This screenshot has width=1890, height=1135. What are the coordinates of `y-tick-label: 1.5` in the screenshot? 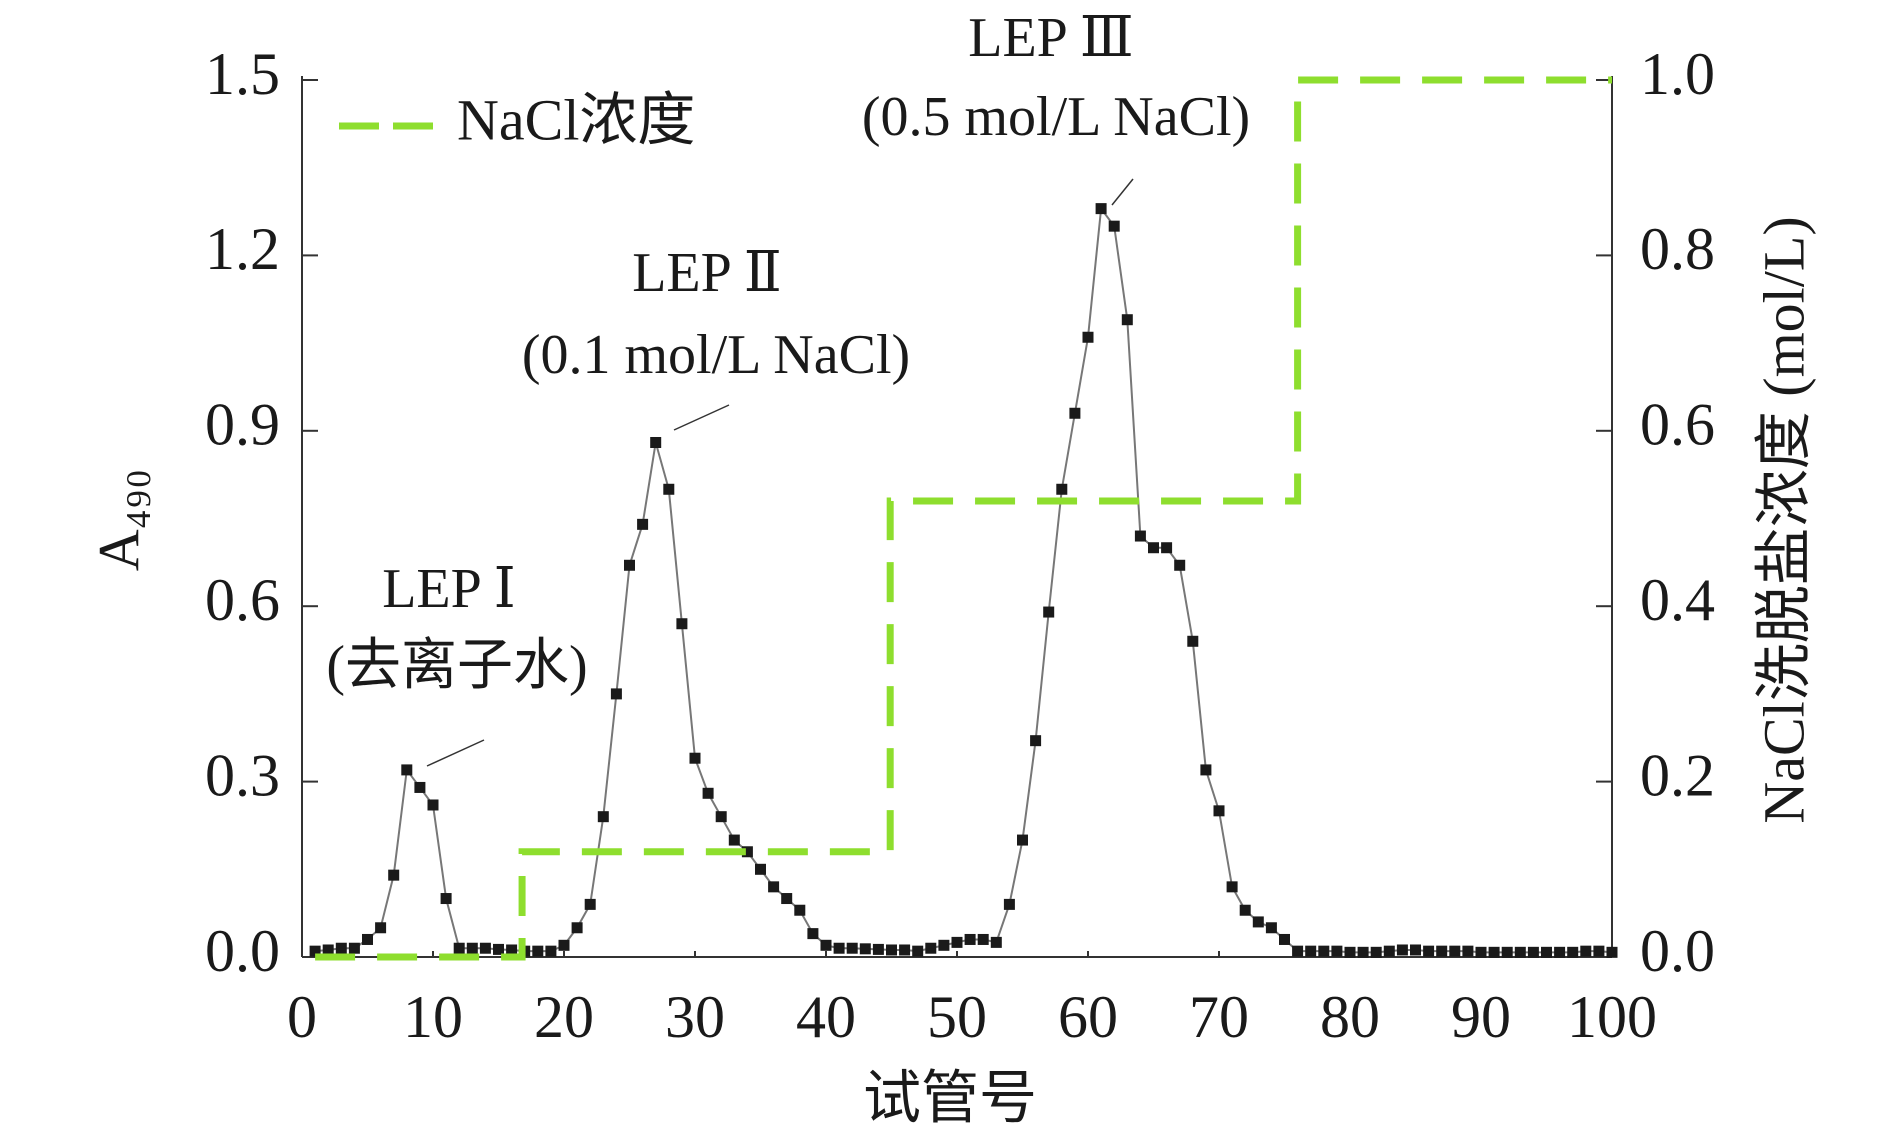 It's located at (242, 74).